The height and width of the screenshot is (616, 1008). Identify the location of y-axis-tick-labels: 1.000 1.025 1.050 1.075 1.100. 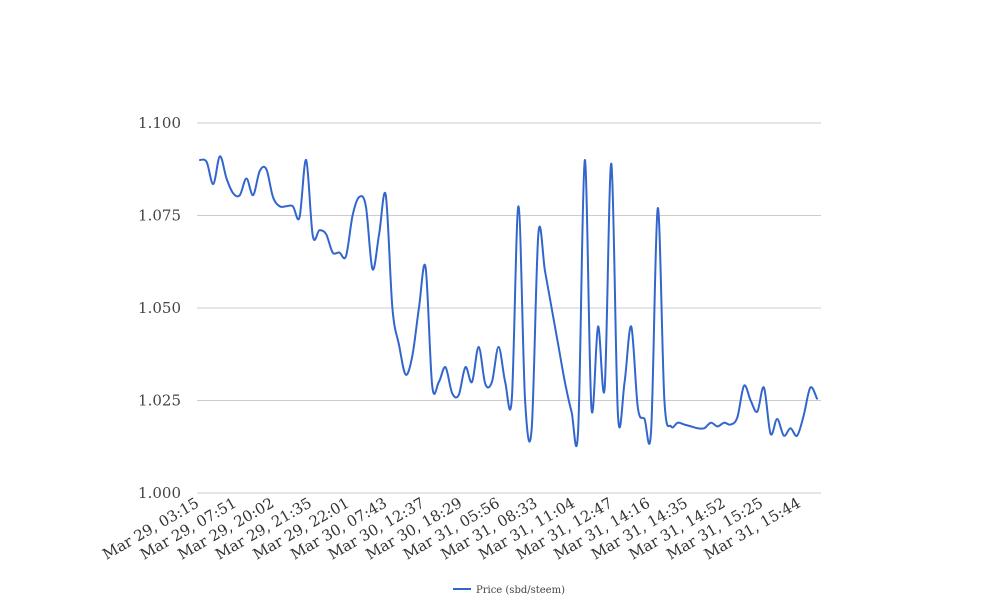
(159, 308).